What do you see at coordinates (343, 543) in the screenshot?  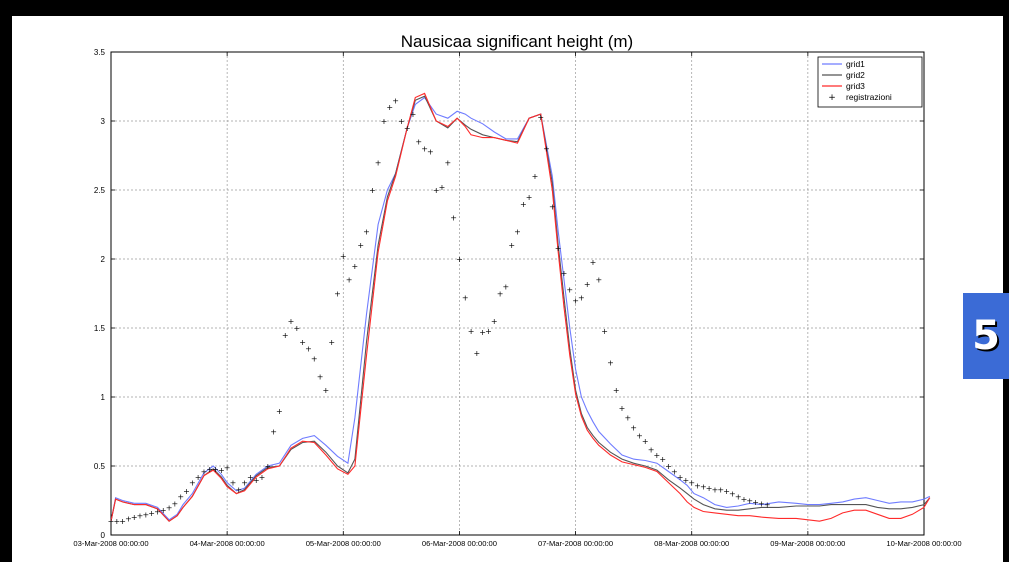 I see `x-tick-label: 05-Mar-2008 00:00:00` at bounding box center [343, 543].